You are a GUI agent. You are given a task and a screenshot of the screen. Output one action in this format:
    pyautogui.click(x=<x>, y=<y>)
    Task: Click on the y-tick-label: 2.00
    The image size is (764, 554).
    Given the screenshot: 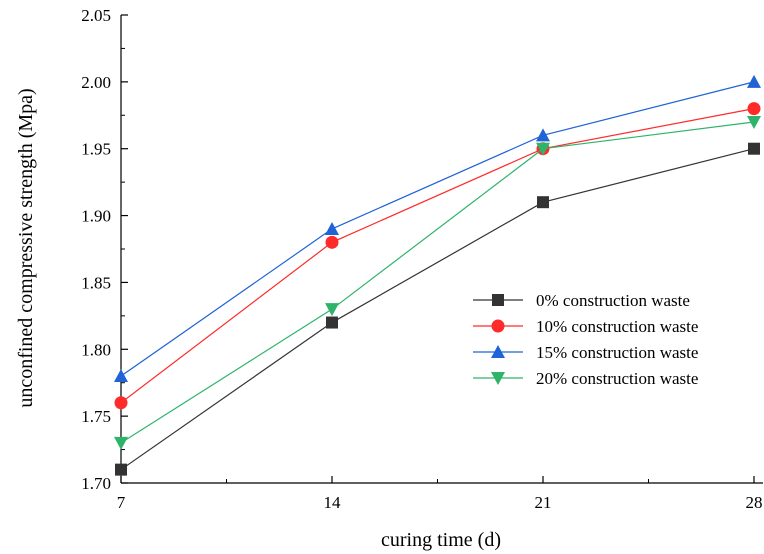 What is the action you would take?
    pyautogui.click(x=96, y=82)
    